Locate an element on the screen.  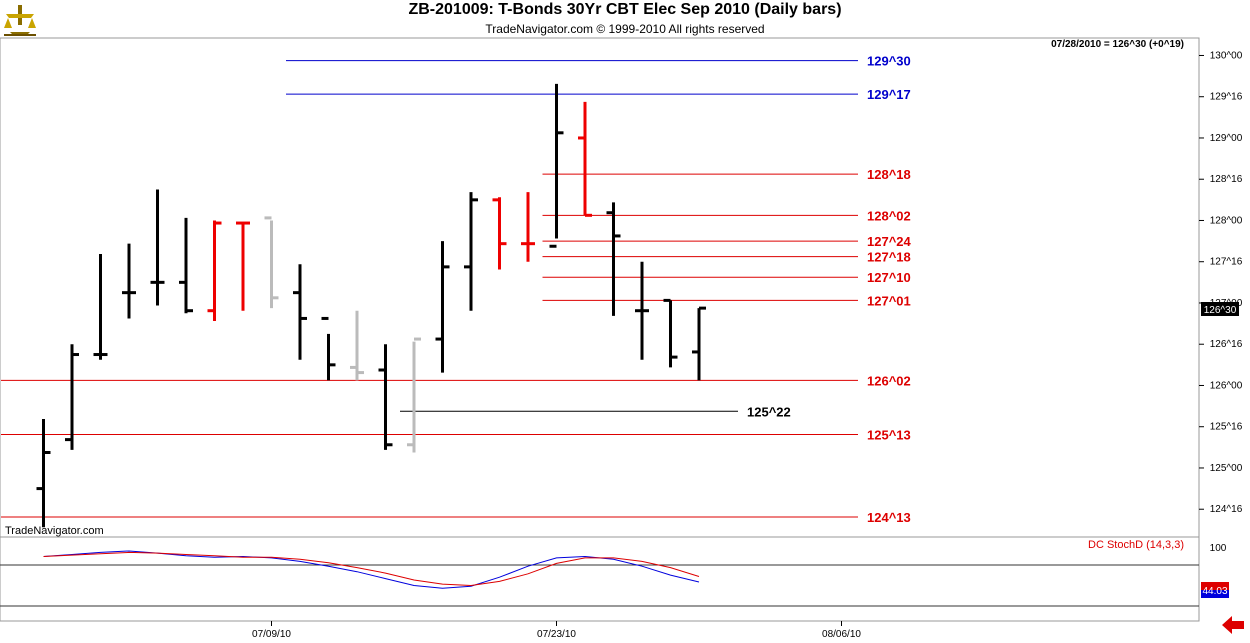
price-axis-tick-label: 127^16 is located at coordinates (1226, 262).